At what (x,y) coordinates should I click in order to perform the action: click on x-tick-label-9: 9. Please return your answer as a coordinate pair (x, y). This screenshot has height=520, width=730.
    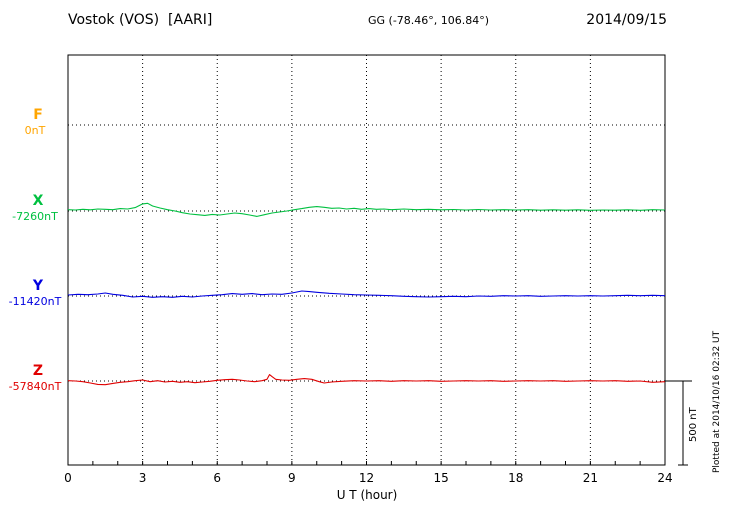
    Looking at the image, I should click on (292, 478).